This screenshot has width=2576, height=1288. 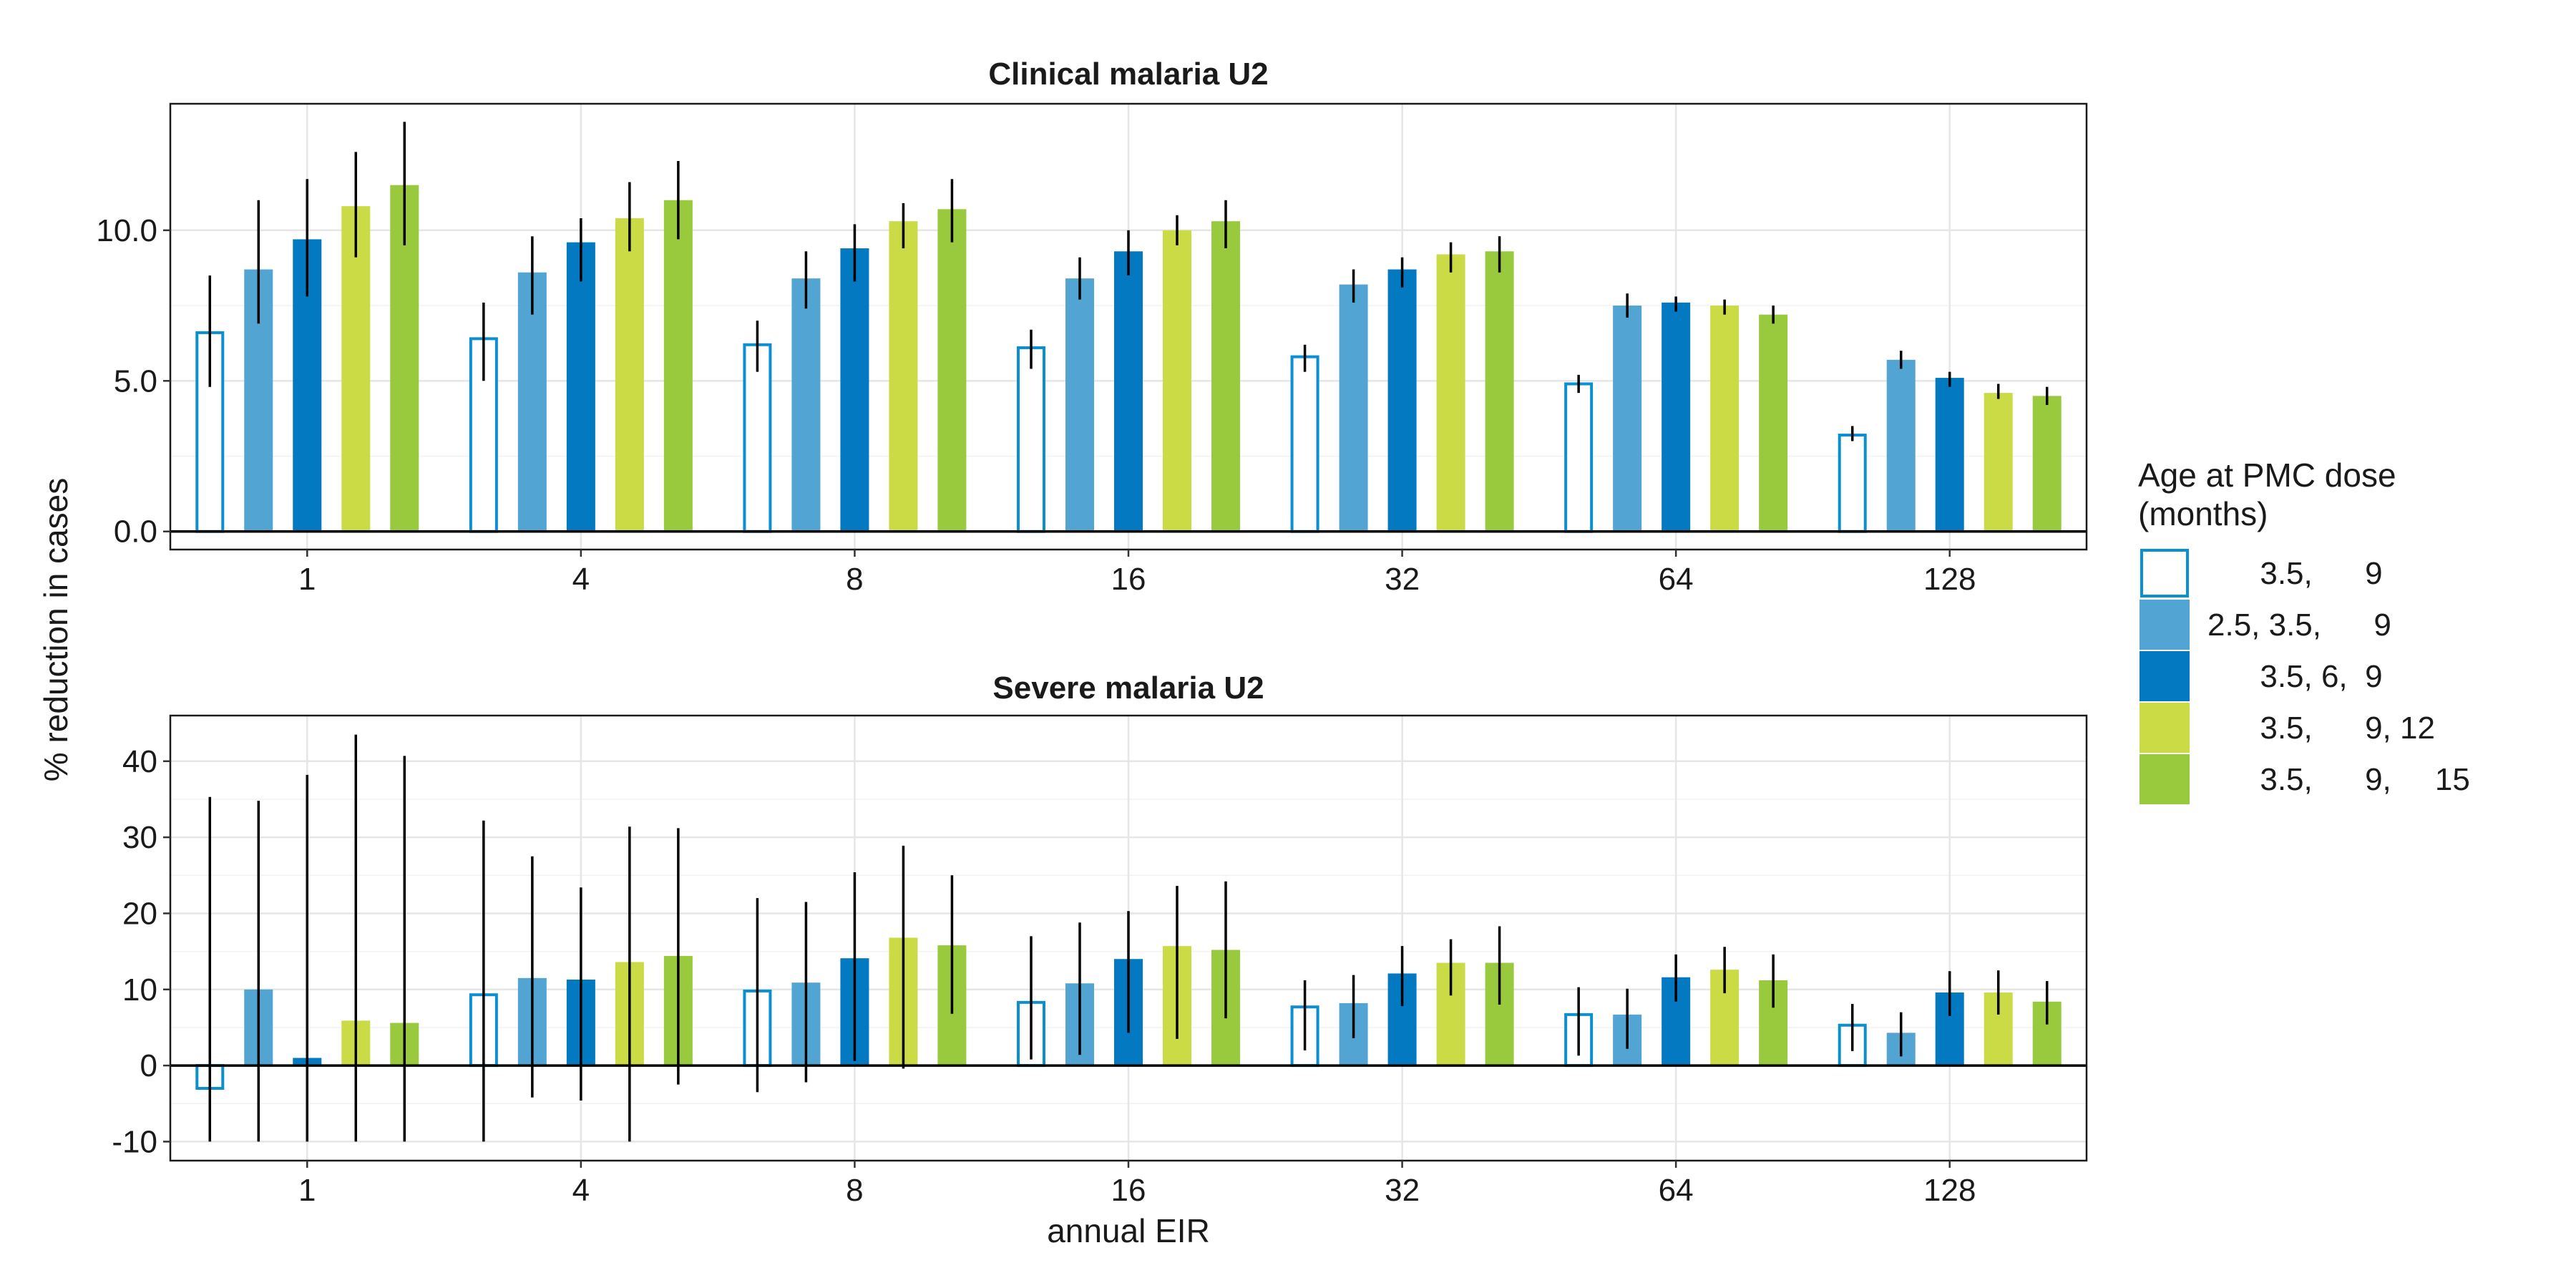 I want to click on legend-label: 2.5, 3.5, 9, so click(x=2299, y=625).